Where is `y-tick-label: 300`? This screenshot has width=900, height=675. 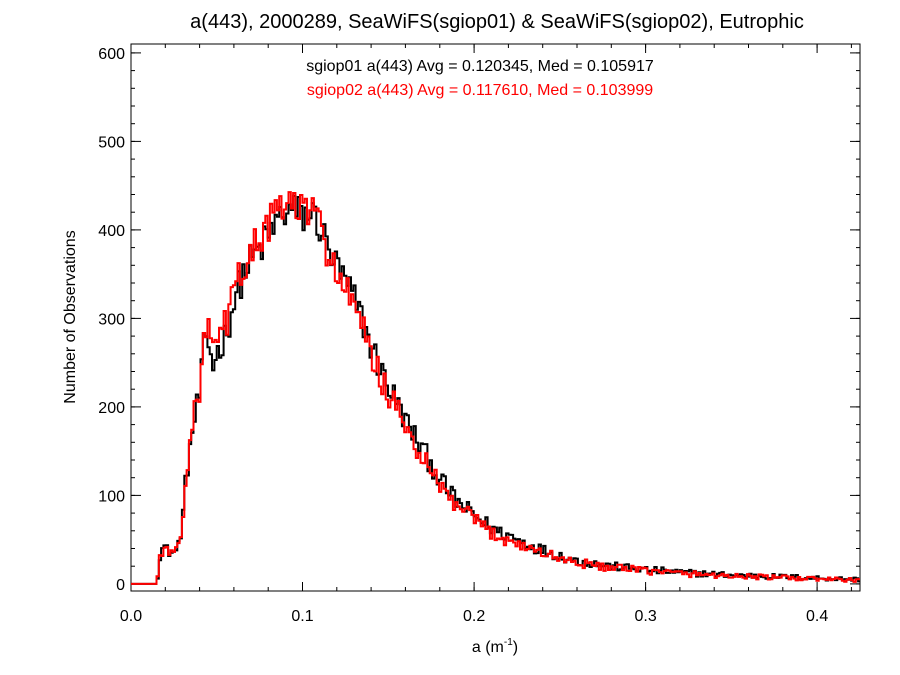 y-tick-label: 300 is located at coordinates (111, 319).